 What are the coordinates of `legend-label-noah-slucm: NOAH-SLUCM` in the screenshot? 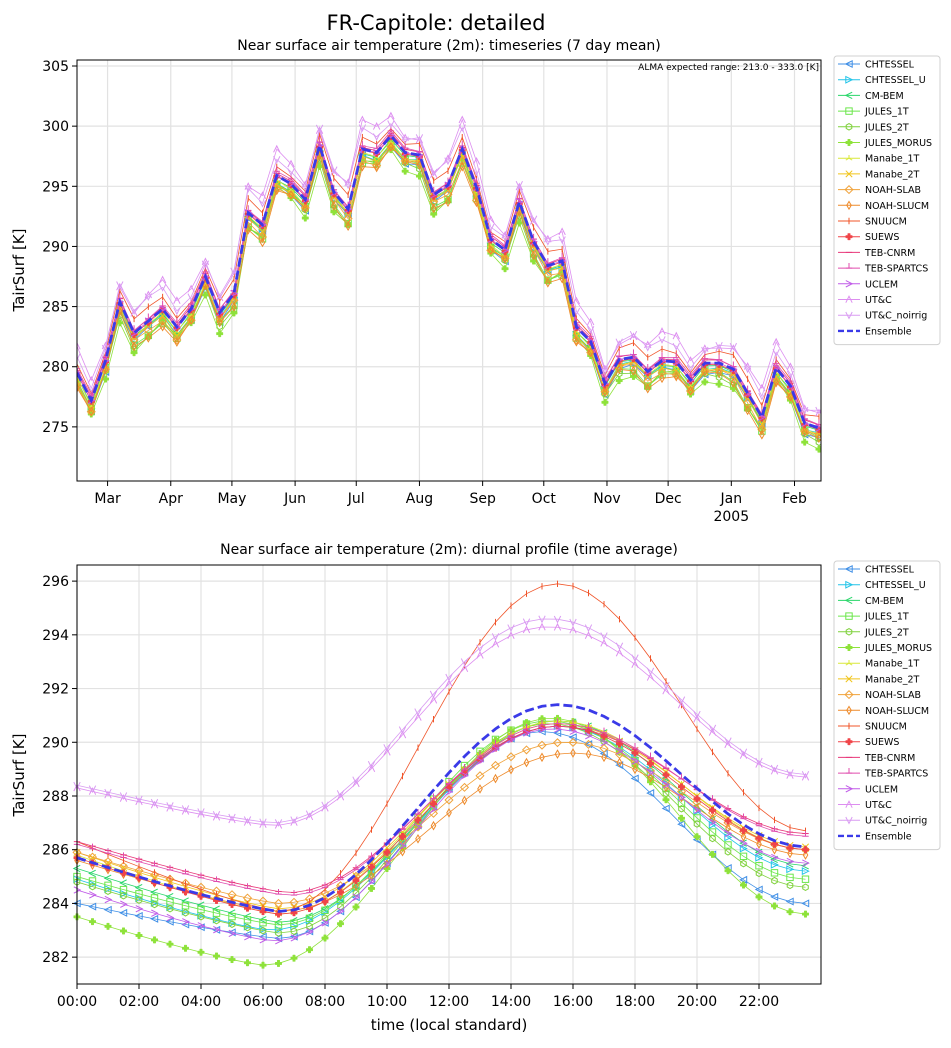 It's located at (897, 206).